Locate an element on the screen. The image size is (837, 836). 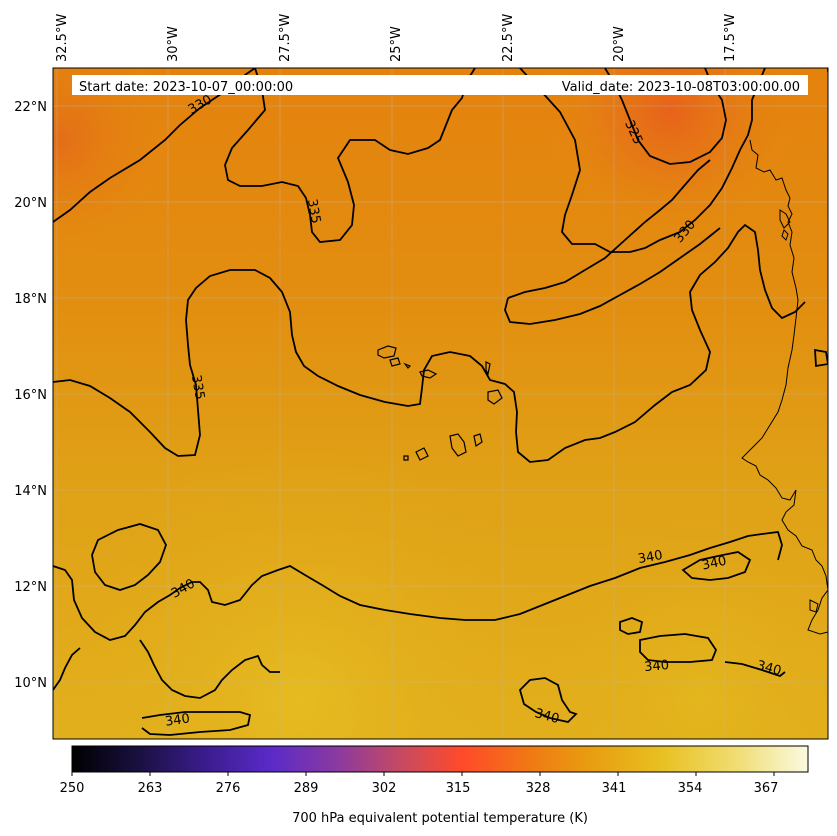
lat-label: 14°N is located at coordinates (30, 491).